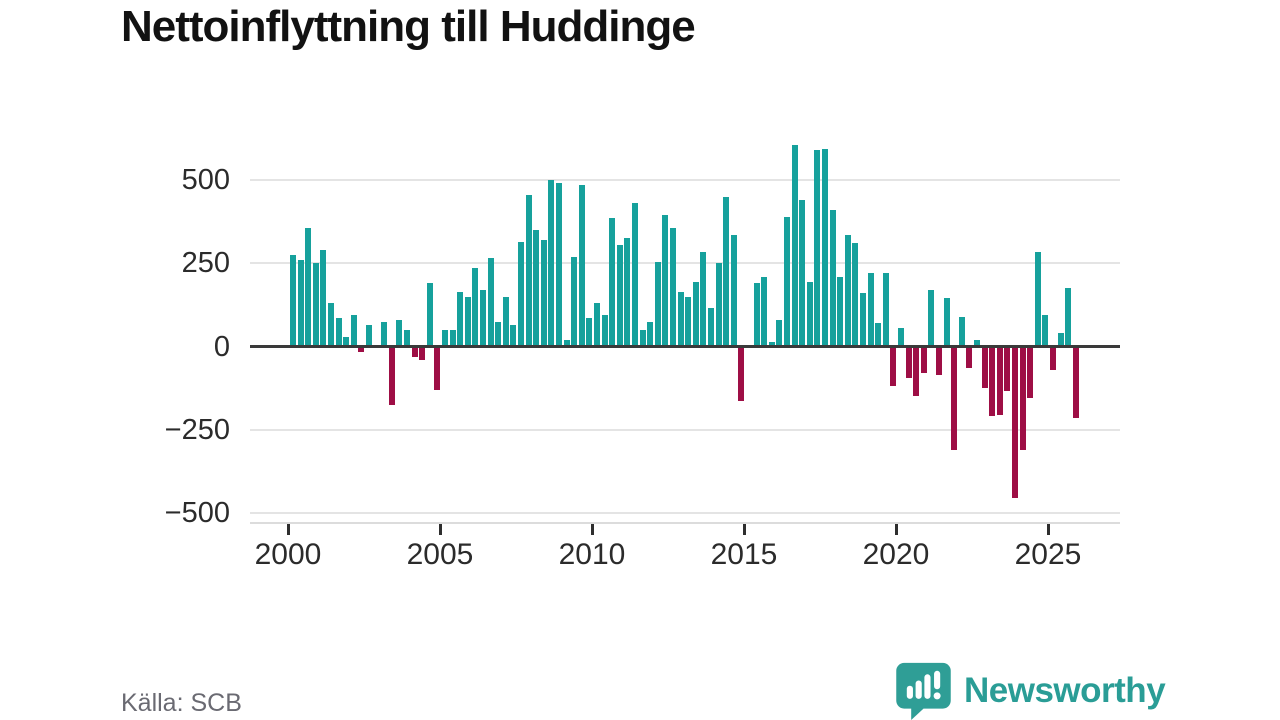 This screenshot has width=1280, height=720. Describe the element at coordinates (221, 346) in the screenshot. I see `y-axis-label: 0` at that location.